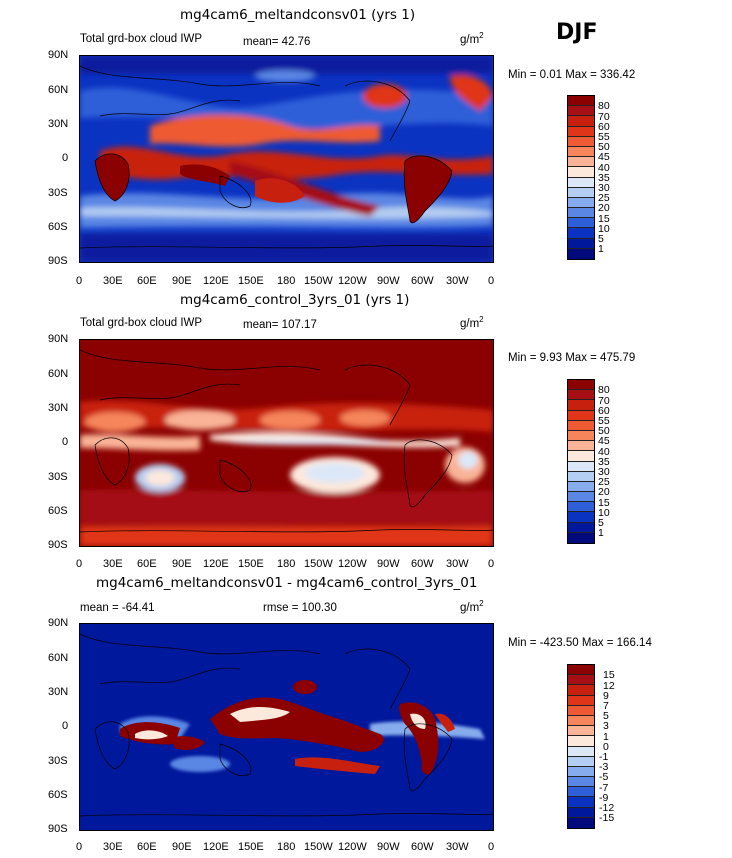 The image size is (732, 858). Describe the element at coordinates (141, 323) in the screenshot. I see `panel2-variable-label: Total grd-box cloud IWP` at that location.